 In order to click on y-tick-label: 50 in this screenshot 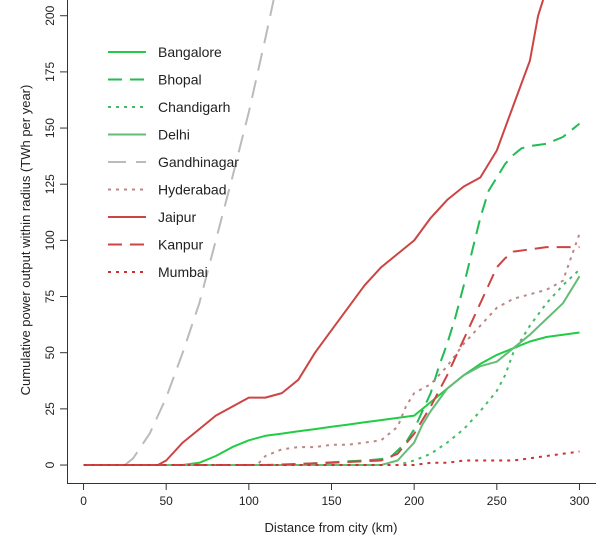, I will do `click(50, 353)`.